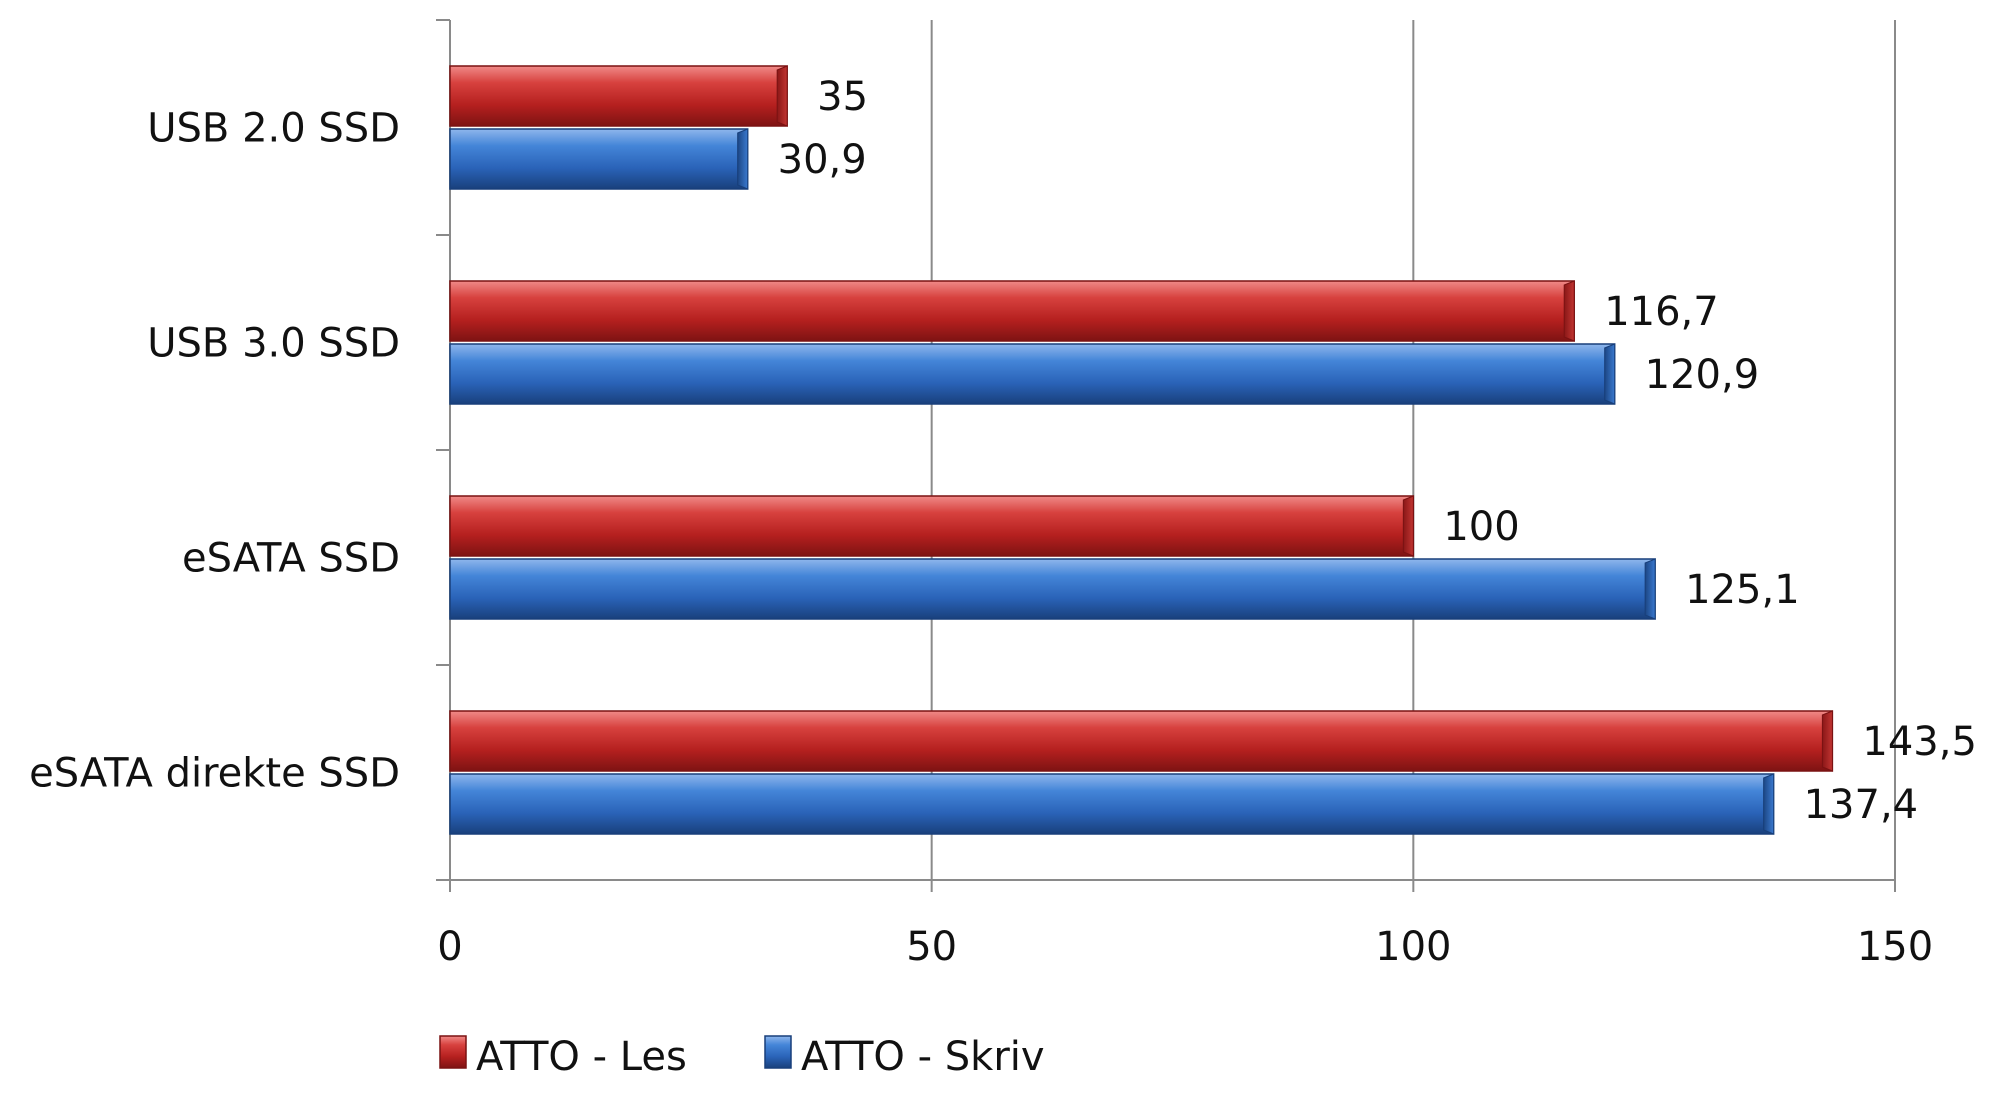 The width and height of the screenshot is (2000, 1114). What do you see at coordinates (1895, 947) in the screenshot?
I see `x-tick-label: 150` at bounding box center [1895, 947].